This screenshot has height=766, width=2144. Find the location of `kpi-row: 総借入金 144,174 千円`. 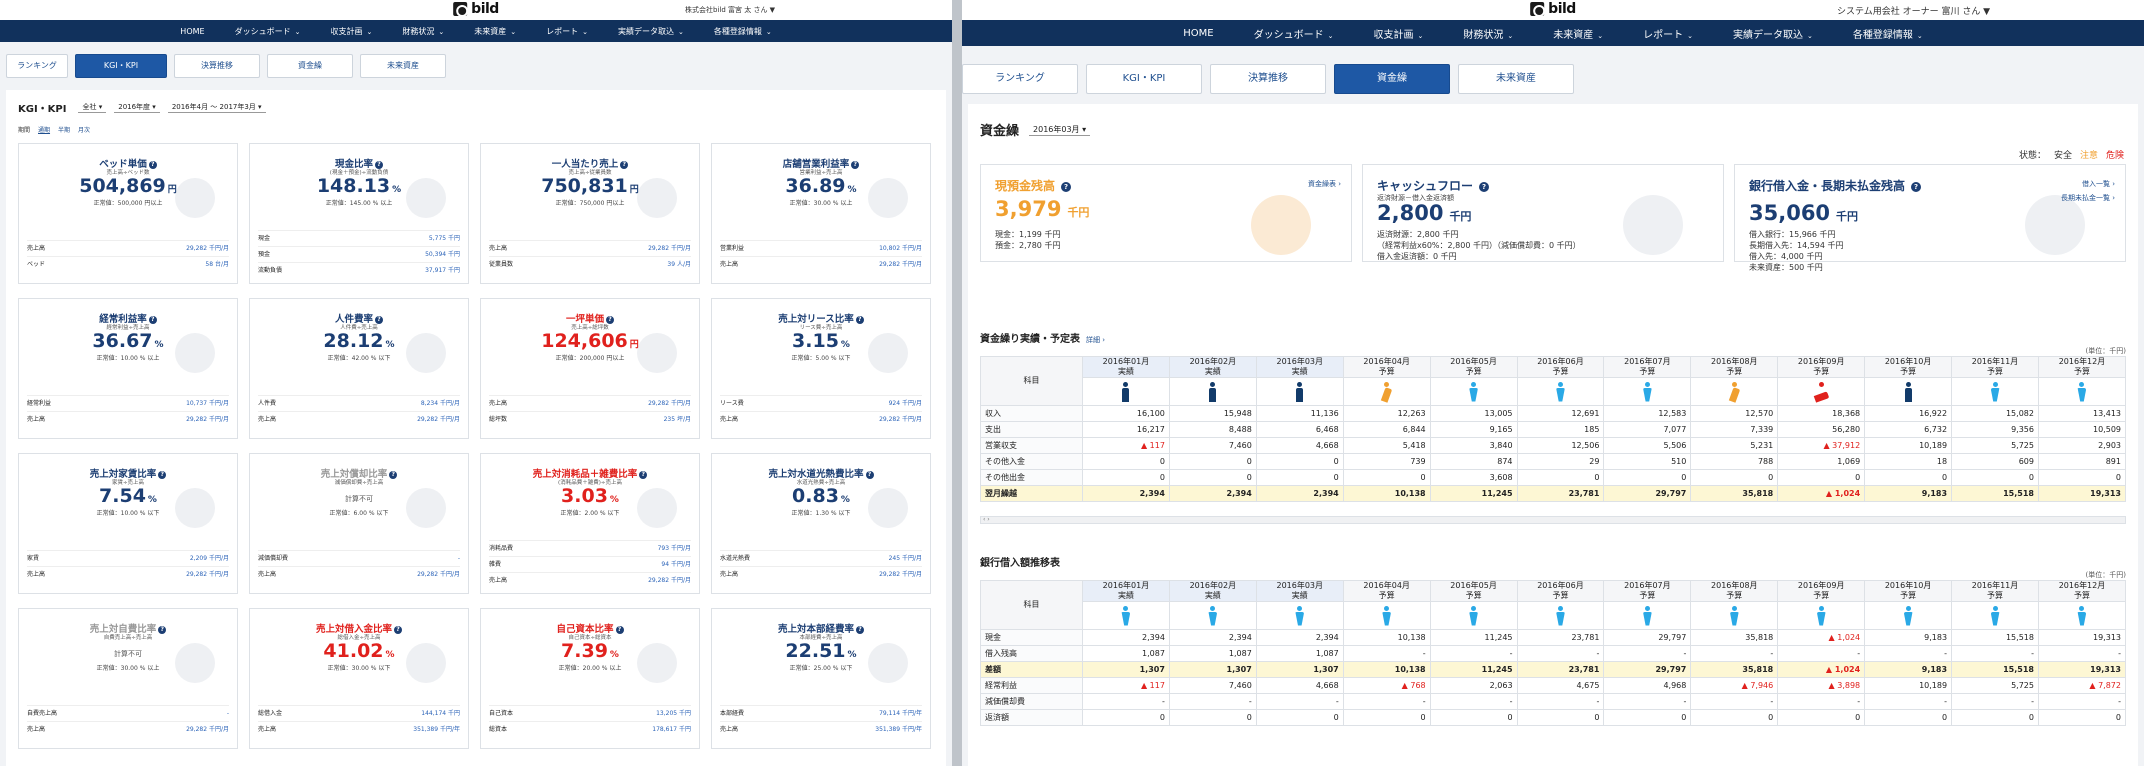

kpi-row: 総借入金 144,174 千円 is located at coordinates (359, 713).